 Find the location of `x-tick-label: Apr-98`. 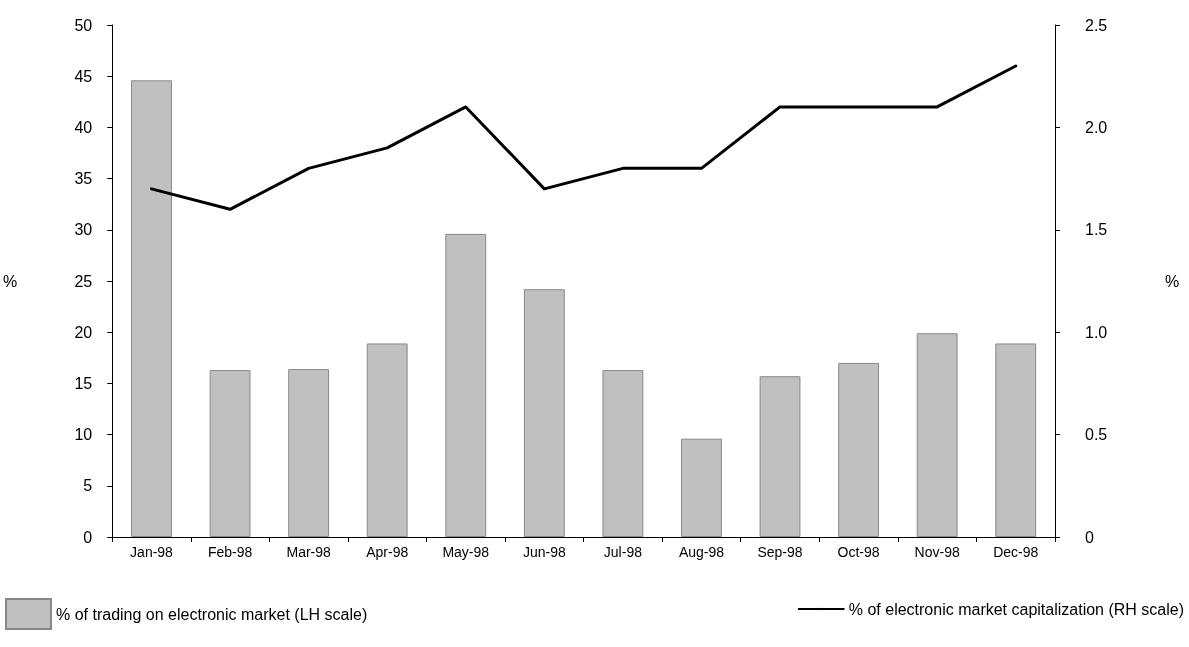

x-tick-label: Apr-98 is located at coordinates (387, 552).